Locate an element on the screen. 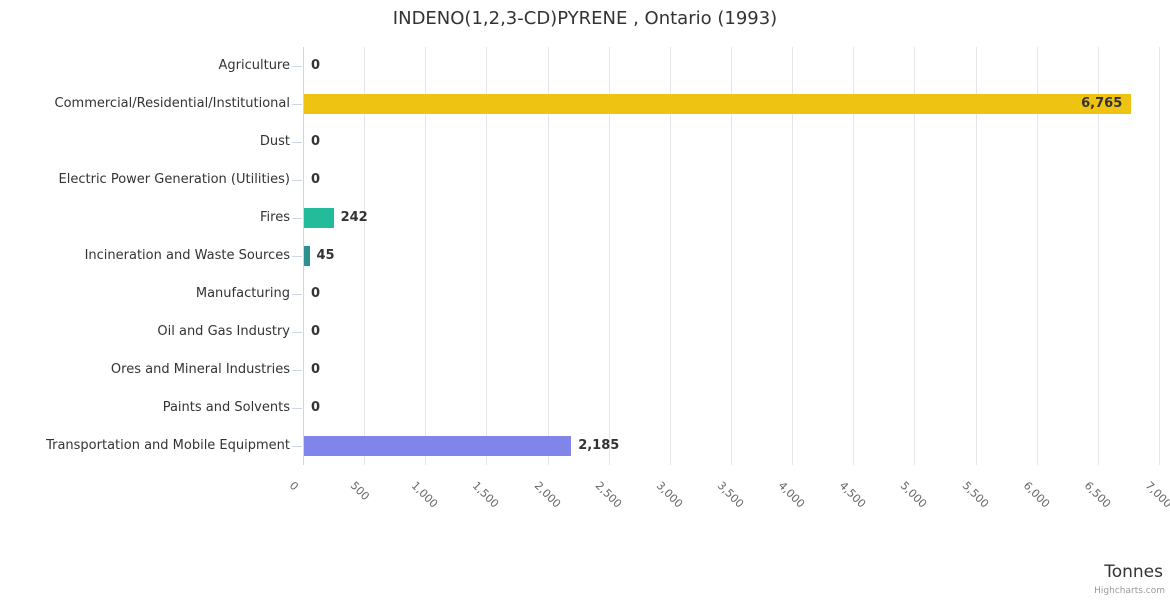  x-tick-label: 5,500 is located at coordinates (975, 495).